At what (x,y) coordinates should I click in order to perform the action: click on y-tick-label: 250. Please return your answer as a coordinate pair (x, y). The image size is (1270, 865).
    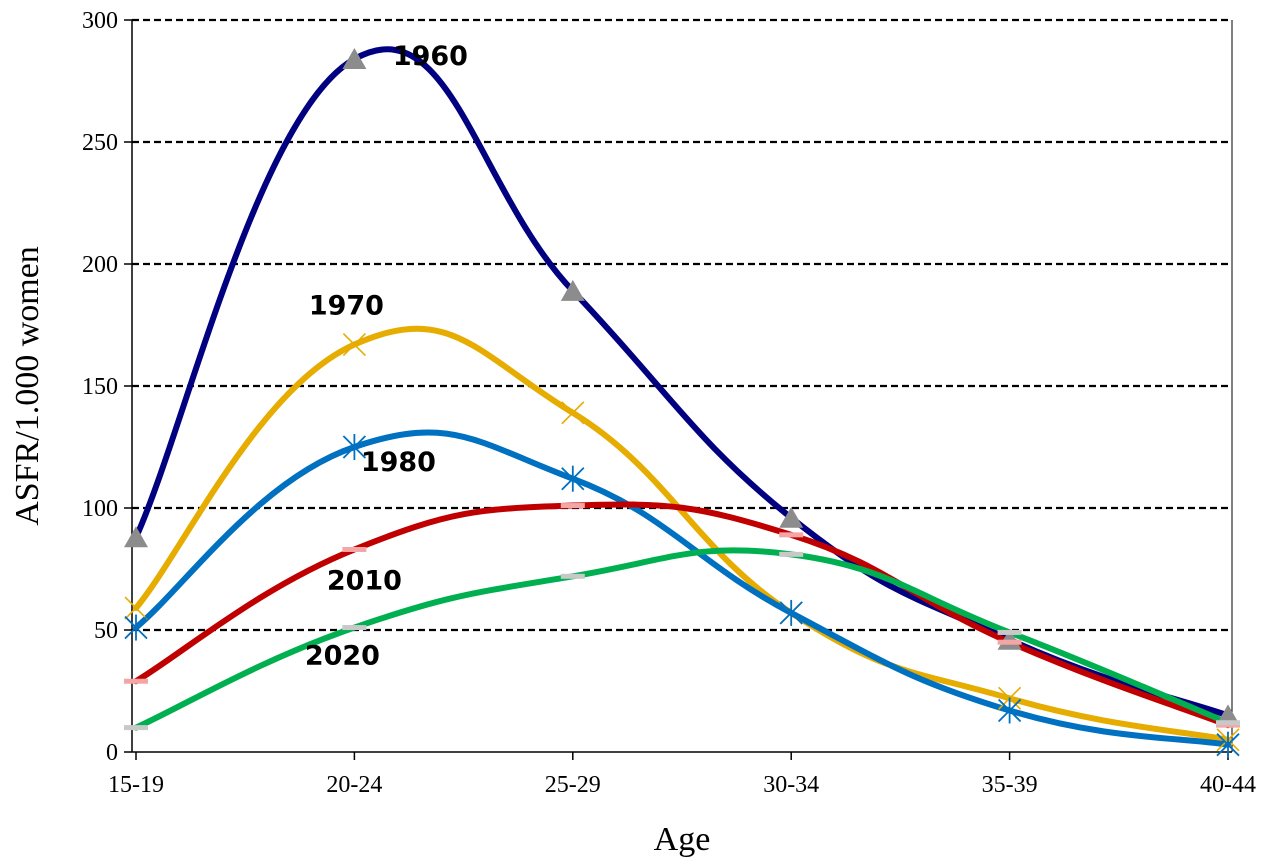
    Looking at the image, I should click on (100, 143).